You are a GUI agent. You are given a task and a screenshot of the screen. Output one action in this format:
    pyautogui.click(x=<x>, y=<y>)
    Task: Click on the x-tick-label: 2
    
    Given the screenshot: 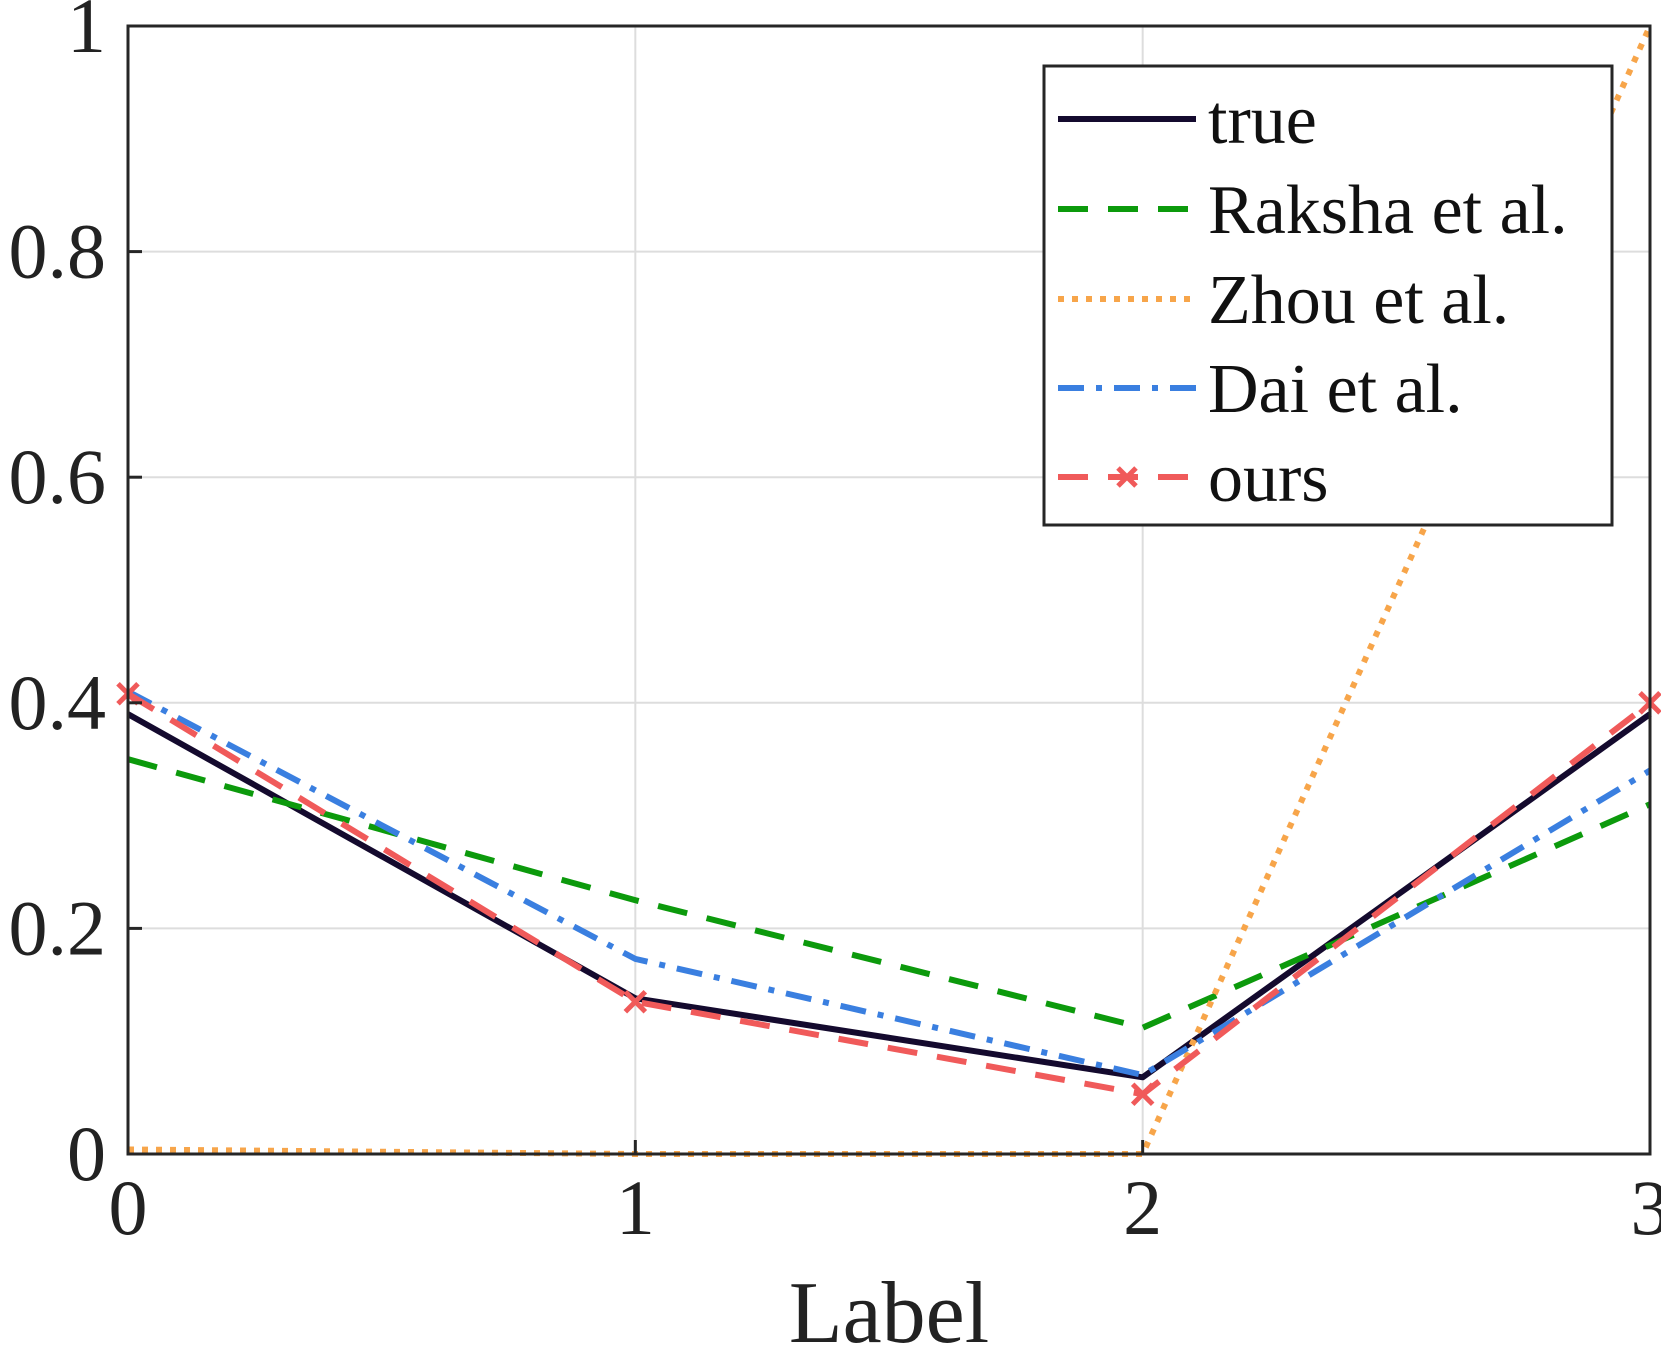 What is the action you would take?
    pyautogui.click(x=1142, y=1207)
    